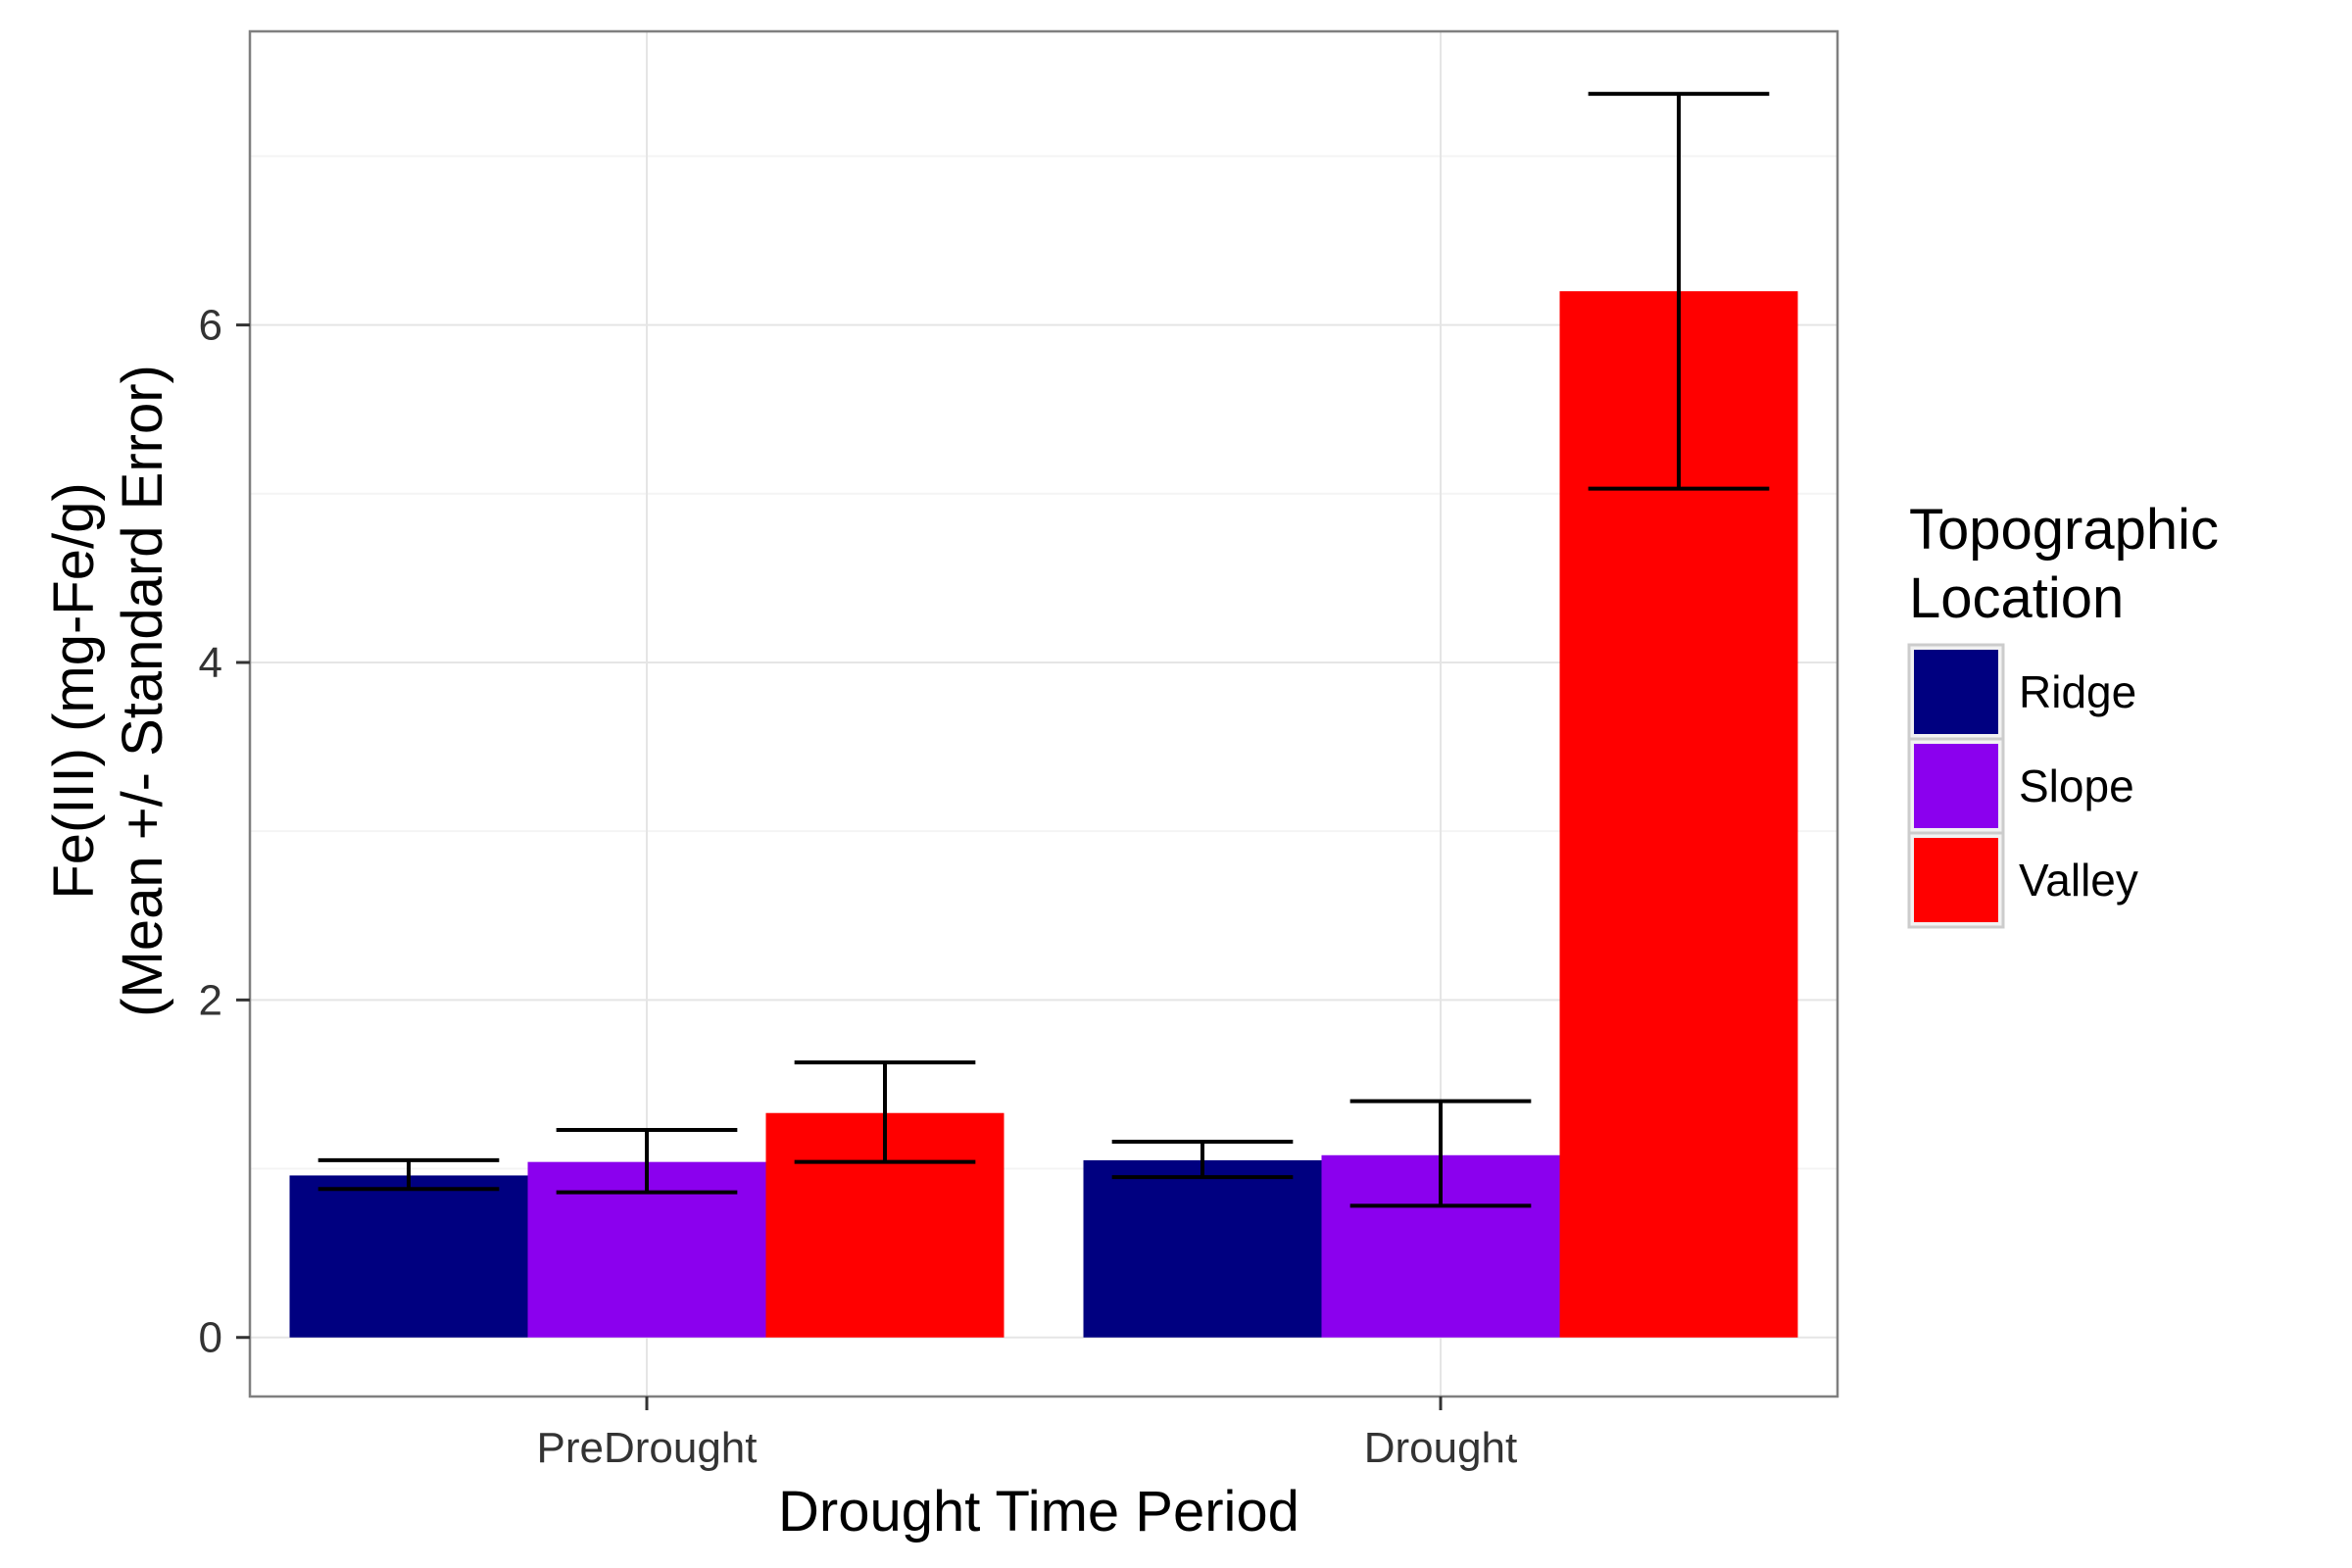  I want to click on y-axis-title-line1: Fe(III) (mg-Fe/g), so click(74, 690).